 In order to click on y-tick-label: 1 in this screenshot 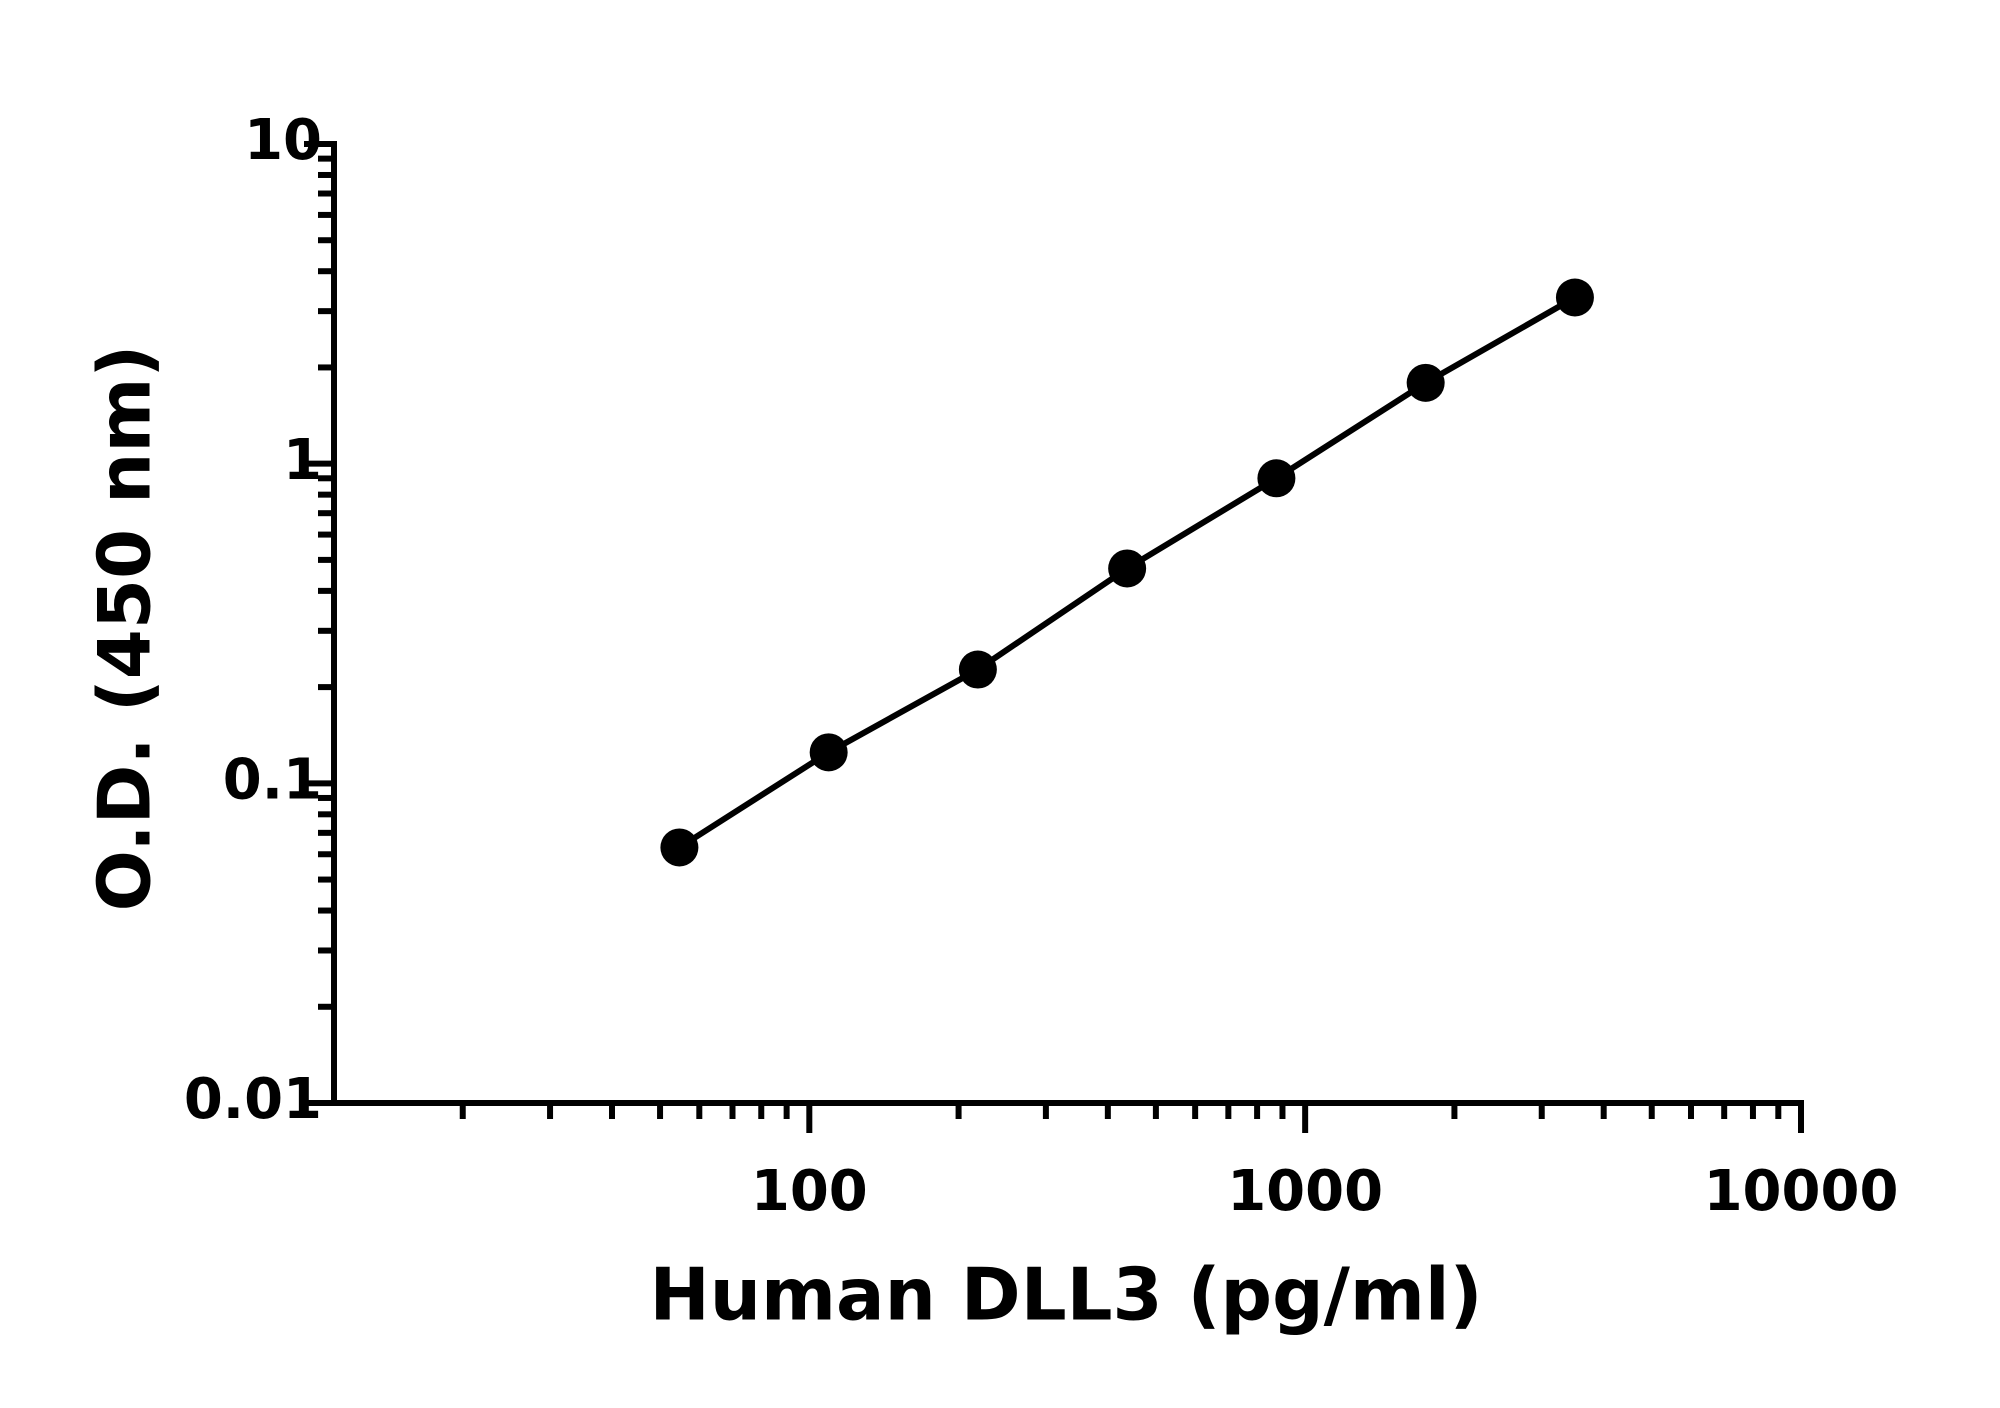, I will do `click(302, 460)`.